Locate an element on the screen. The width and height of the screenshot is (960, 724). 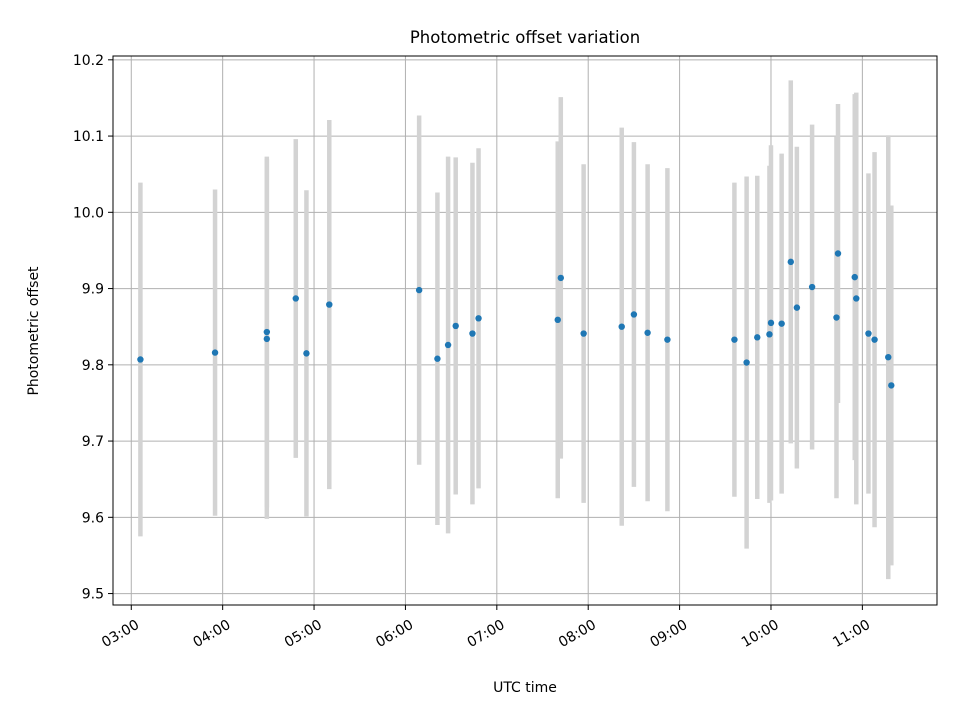
y-tick-label: 10.2 is located at coordinates (88, 61).